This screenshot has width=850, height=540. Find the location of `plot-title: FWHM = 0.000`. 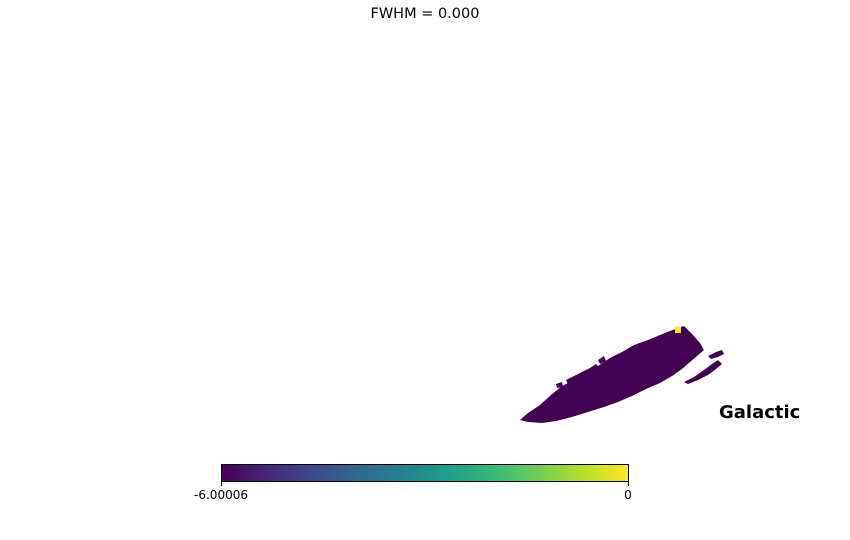

plot-title: FWHM = 0.000 is located at coordinates (425, 14).